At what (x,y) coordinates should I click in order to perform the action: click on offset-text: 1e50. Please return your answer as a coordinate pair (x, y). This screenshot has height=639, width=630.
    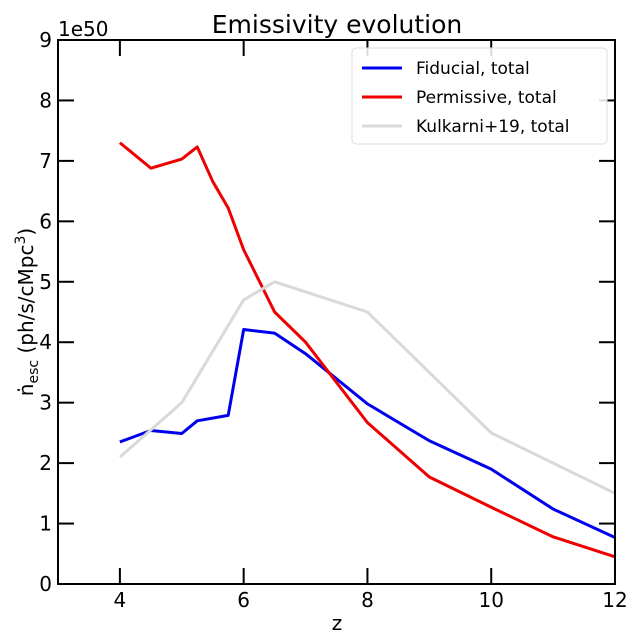
    Looking at the image, I should click on (83, 29).